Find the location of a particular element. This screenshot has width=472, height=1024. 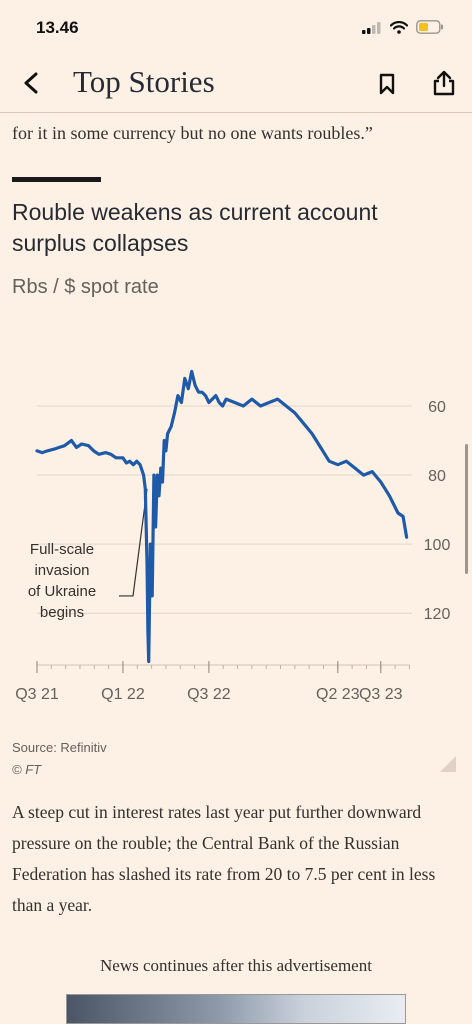

share-icon is located at coordinates (444, 83).